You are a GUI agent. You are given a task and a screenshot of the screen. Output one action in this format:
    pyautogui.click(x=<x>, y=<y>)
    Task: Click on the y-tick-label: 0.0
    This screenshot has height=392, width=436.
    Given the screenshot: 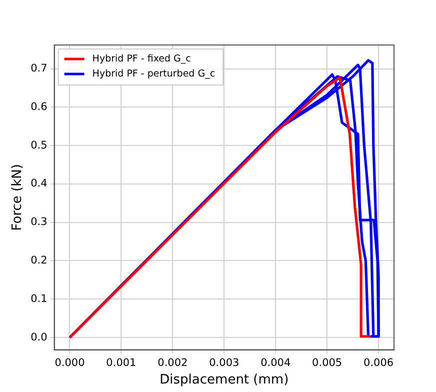 What is the action you would take?
    pyautogui.click(x=39, y=337)
    